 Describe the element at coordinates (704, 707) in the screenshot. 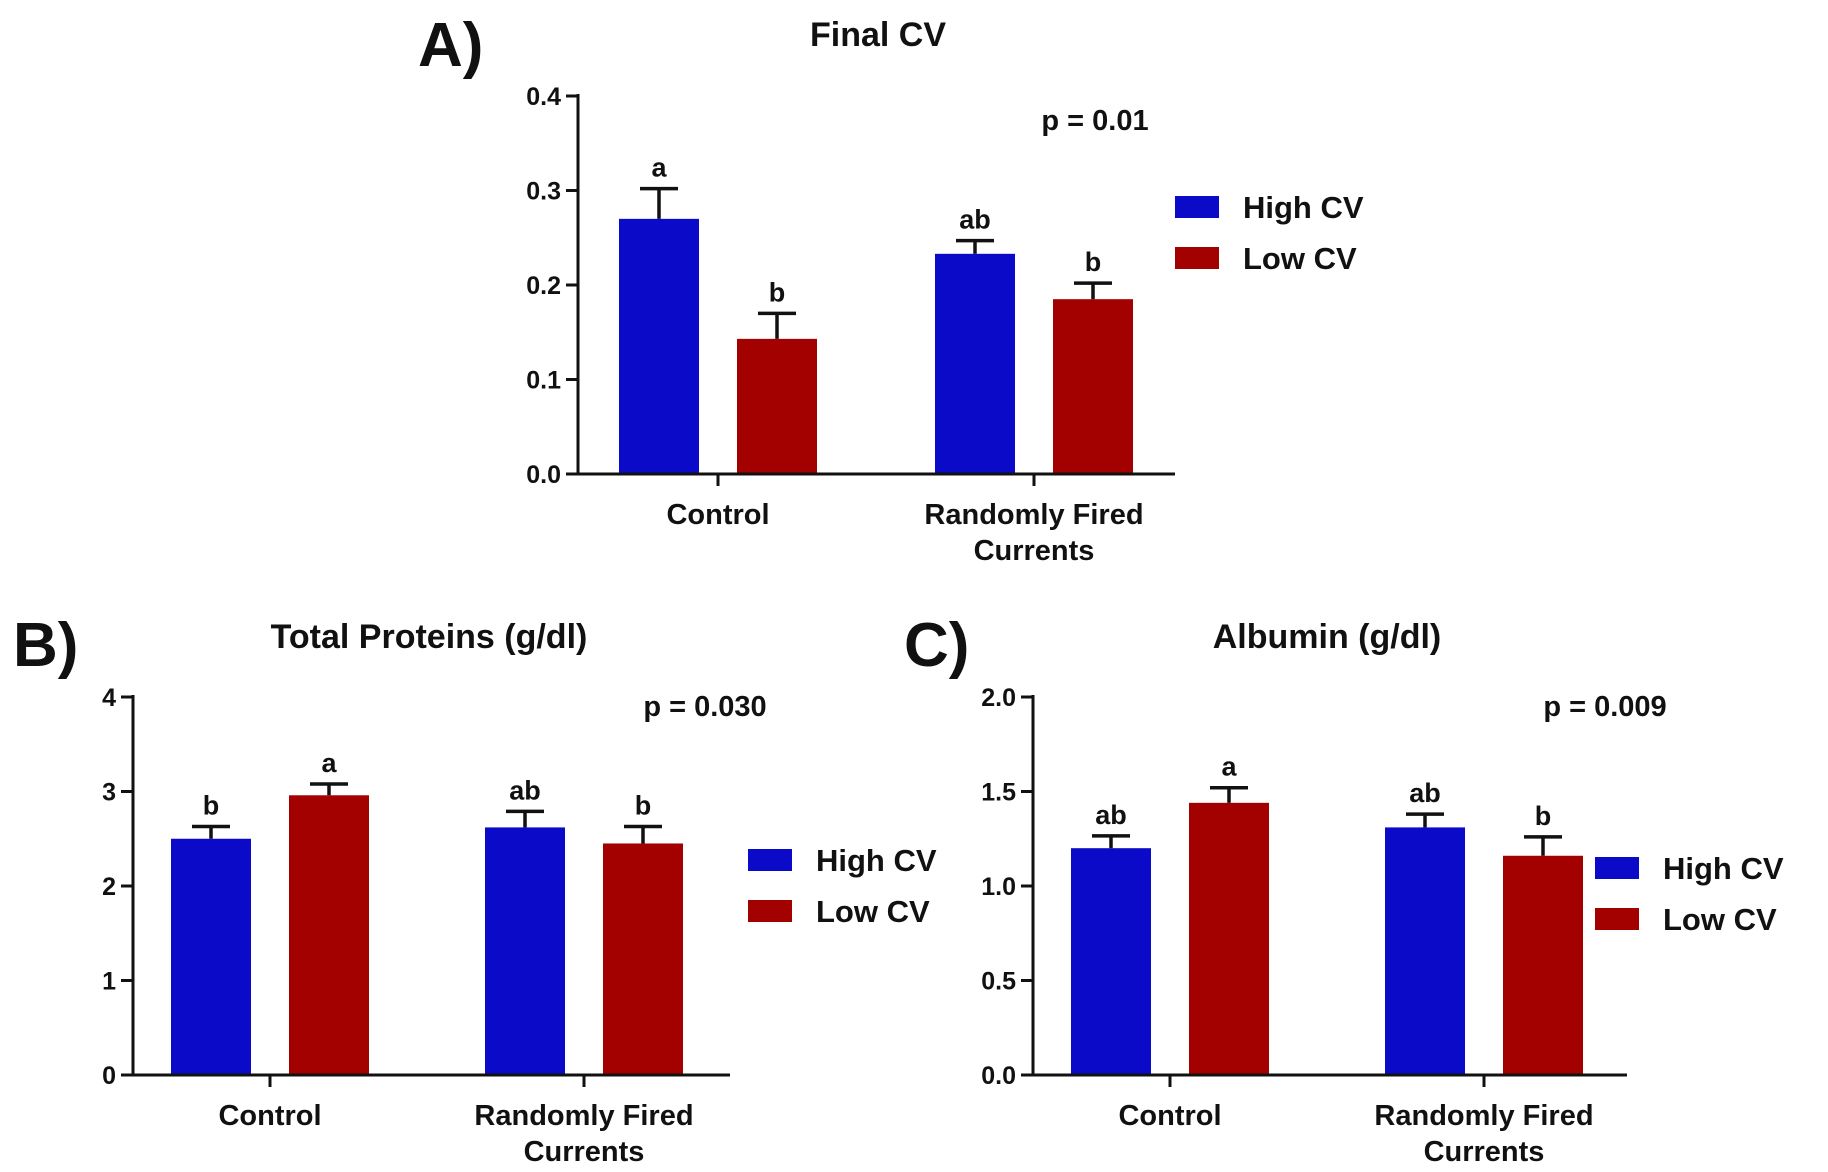

I see `p-value-annotation: p = 0.030` at that location.